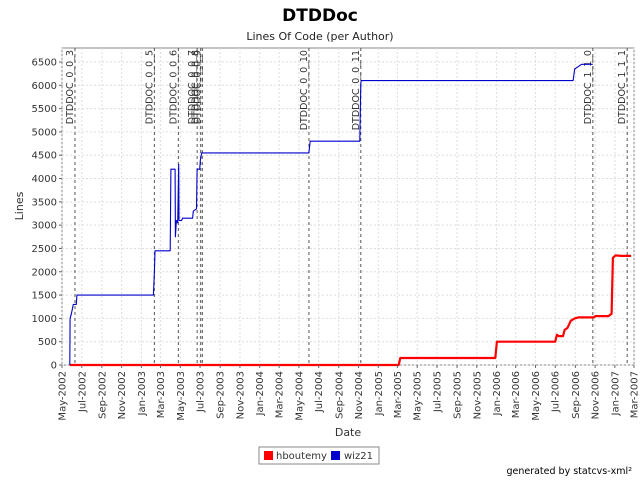 This screenshot has width=640, height=480. What do you see at coordinates (304, 90) in the screenshot?
I see `release-marker-label: DTDDOC_0_0_10` at bounding box center [304, 90].